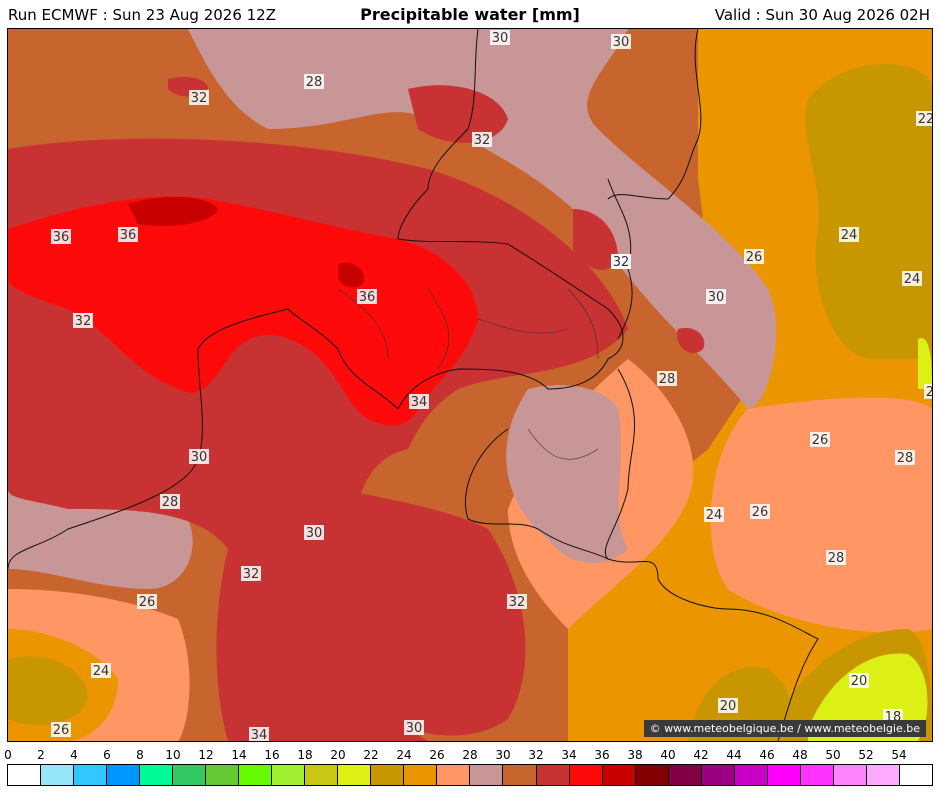 This screenshot has width=940, height=800. I want to click on scale-tick-label: 4, so click(74, 755).